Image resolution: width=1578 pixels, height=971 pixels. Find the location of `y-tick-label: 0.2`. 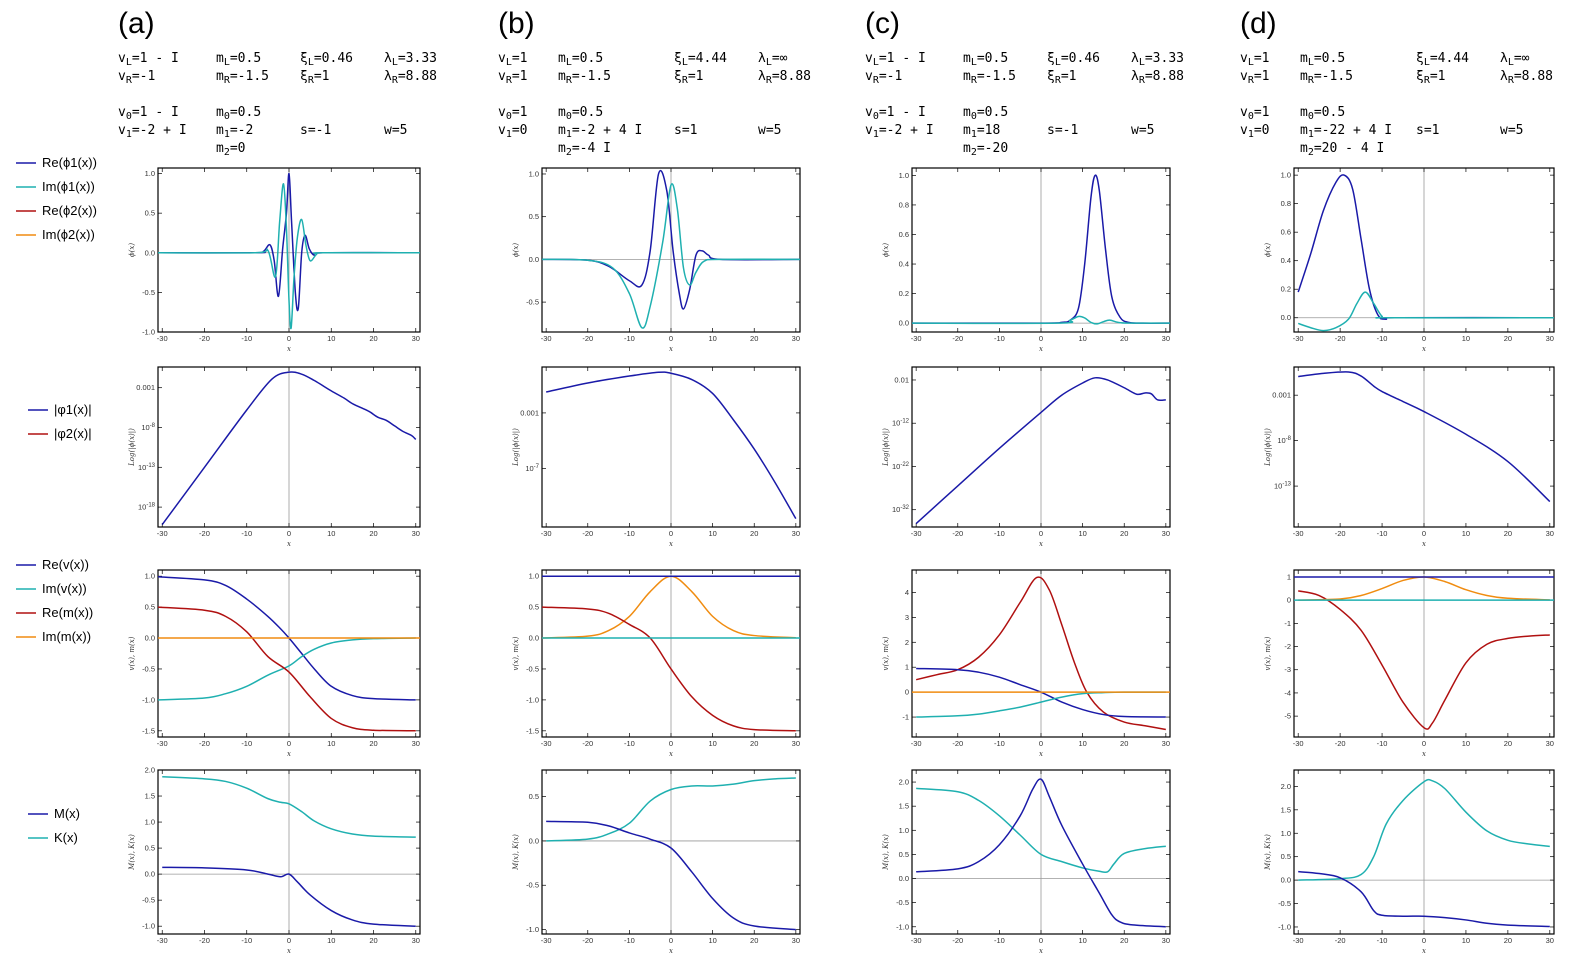

y-tick-label: 0.2 is located at coordinates (904, 293).